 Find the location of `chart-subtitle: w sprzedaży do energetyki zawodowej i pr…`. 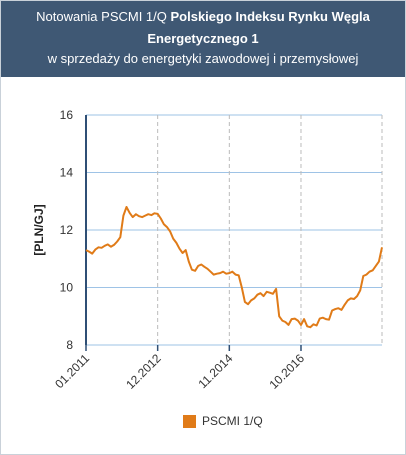

chart-subtitle: w sprzedaży do energetyki zawodowej i pr… is located at coordinates (203, 58).